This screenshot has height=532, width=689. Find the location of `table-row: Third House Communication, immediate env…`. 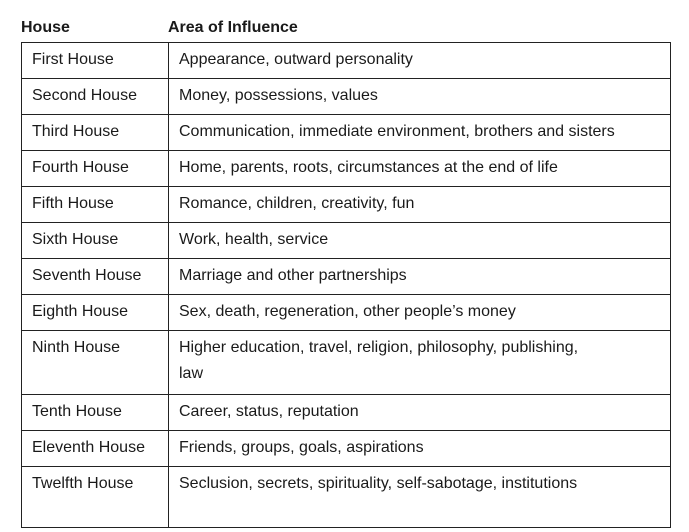

table-row: Third House Communication, immediate env… is located at coordinates (346, 132).